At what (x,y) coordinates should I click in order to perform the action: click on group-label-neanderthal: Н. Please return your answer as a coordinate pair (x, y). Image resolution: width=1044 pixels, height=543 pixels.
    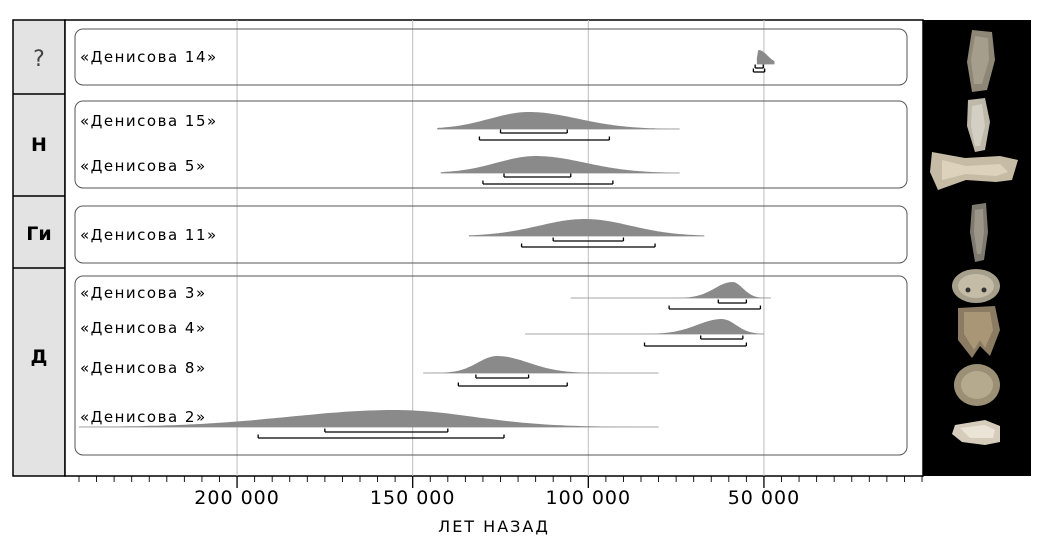
    Looking at the image, I should click on (39, 145).